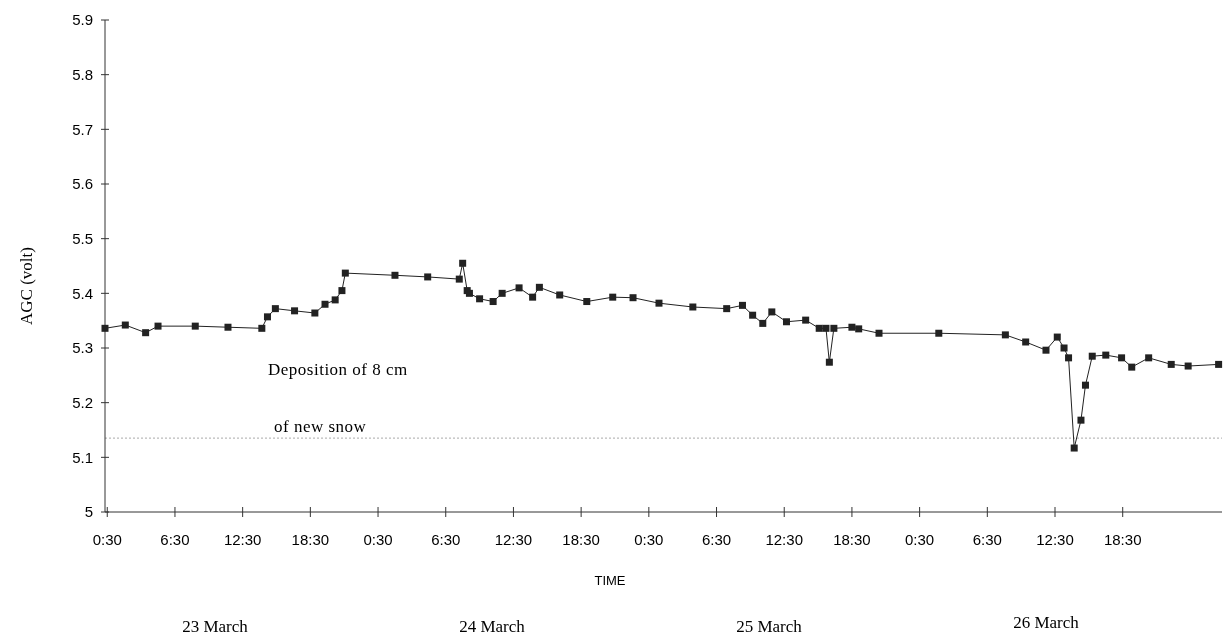 The image size is (1223, 640). I want to click on y-tick-label: 5, so click(88, 512).